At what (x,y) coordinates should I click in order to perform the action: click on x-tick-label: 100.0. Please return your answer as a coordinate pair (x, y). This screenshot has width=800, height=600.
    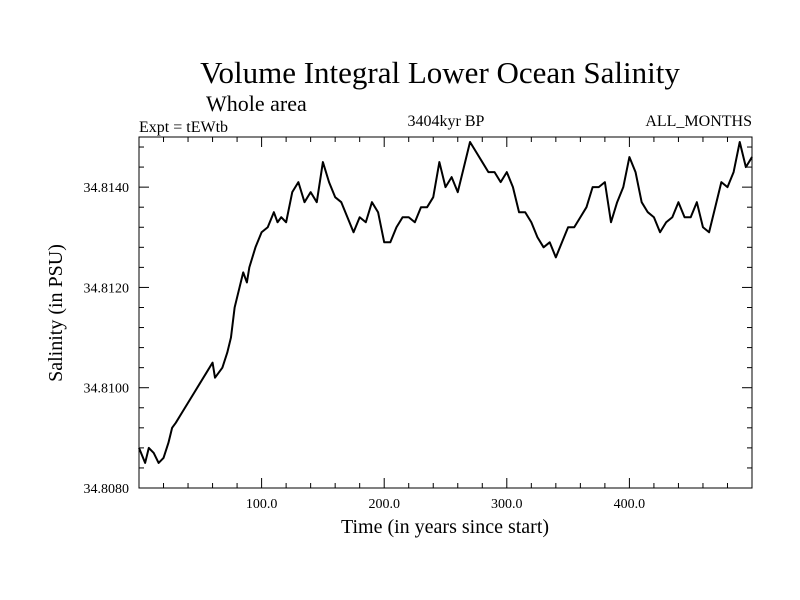
    Looking at the image, I should click on (262, 504).